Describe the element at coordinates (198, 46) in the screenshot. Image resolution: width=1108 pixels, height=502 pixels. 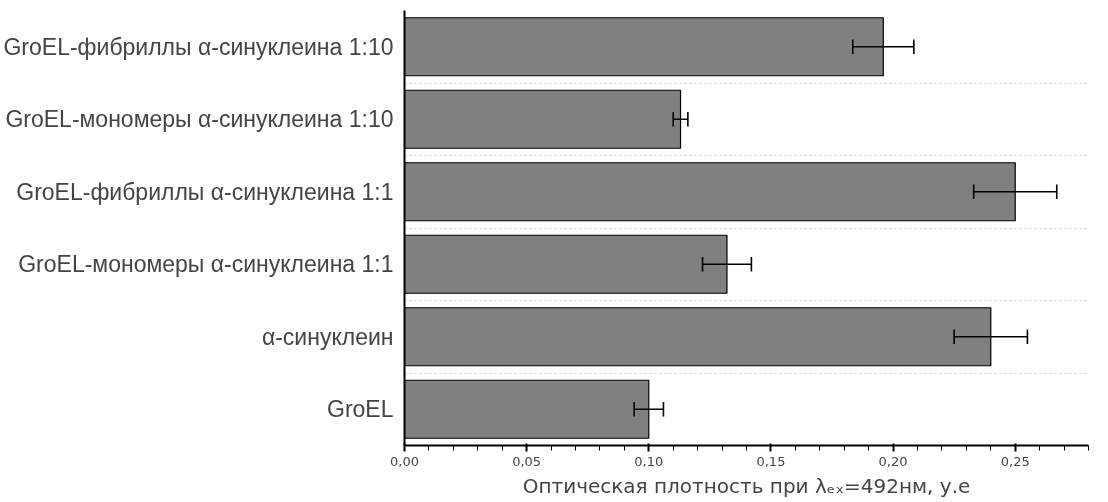
I see `y-tick-label: GroEL-фибриллы α-синуклеина 1:10` at that location.